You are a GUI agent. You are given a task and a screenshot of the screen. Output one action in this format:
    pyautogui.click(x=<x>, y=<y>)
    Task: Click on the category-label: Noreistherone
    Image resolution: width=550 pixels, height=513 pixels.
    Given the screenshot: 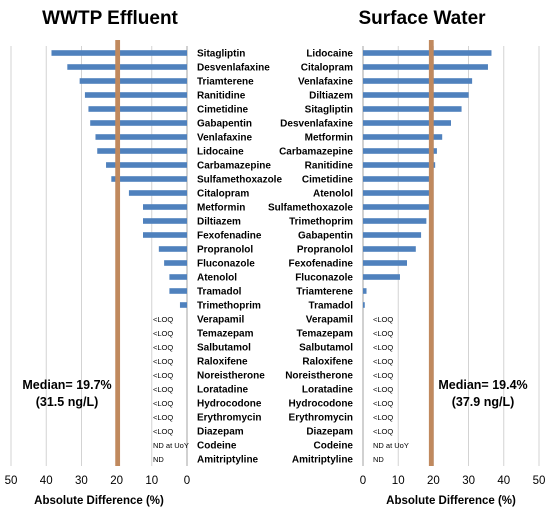 What is the action you would take?
    pyautogui.click(x=319, y=376)
    